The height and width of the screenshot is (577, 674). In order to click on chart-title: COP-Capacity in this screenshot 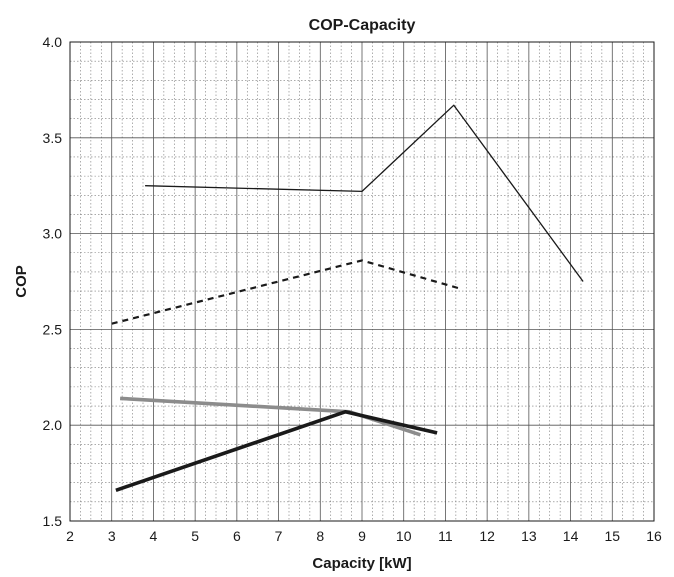, I will do `click(362, 25)`.